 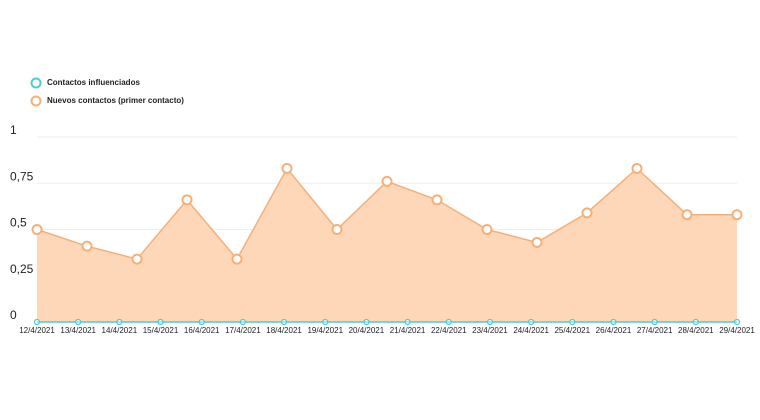 What do you see at coordinates (367, 330) in the screenshot?
I see `x-tick-label: 20/4/2021` at bounding box center [367, 330].